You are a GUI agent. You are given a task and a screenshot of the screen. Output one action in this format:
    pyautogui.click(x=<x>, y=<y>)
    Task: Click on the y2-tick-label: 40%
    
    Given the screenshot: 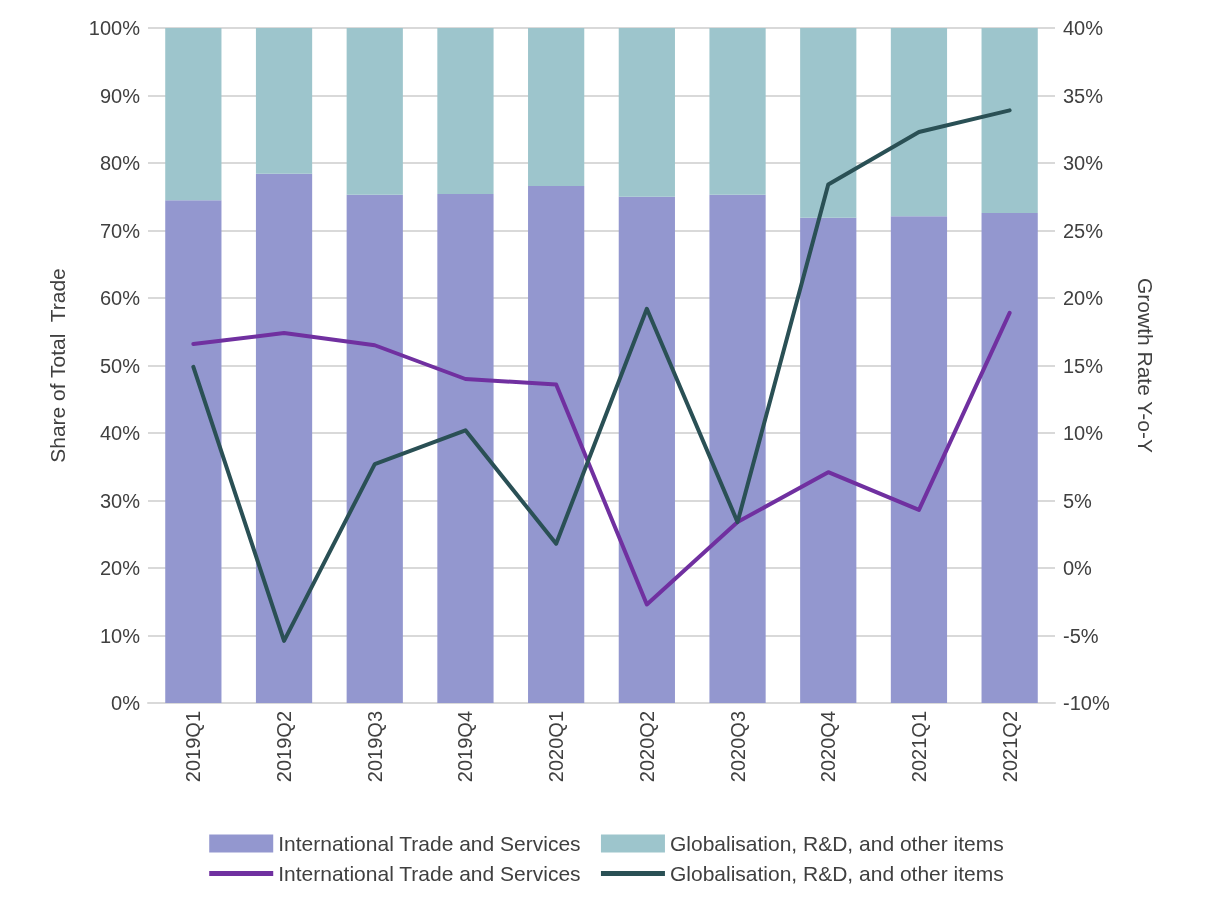 What is the action you would take?
    pyautogui.click(x=1083, y=28)
    